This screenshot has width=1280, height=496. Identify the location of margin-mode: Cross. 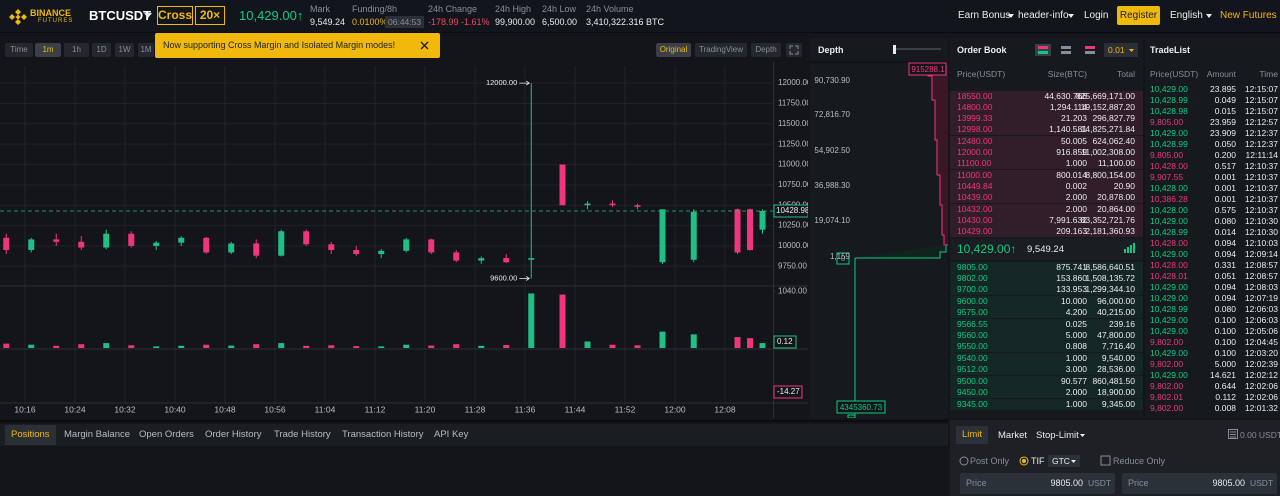
(175, 15).